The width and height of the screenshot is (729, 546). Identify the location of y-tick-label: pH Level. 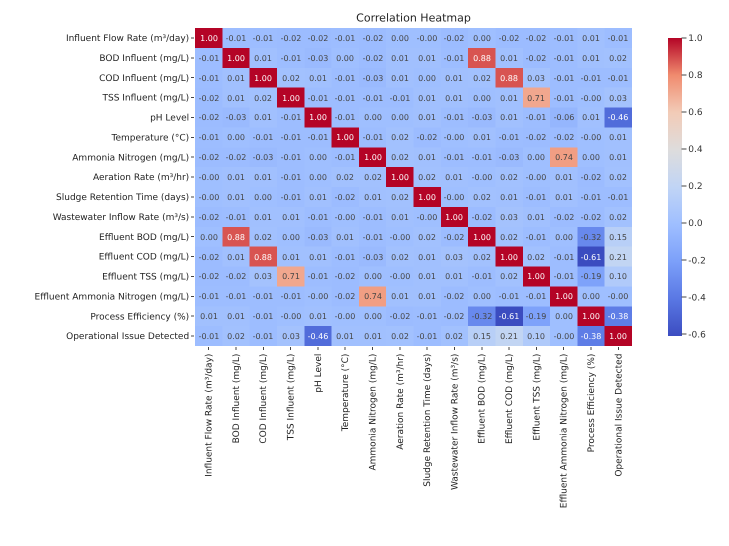
(170, 119).